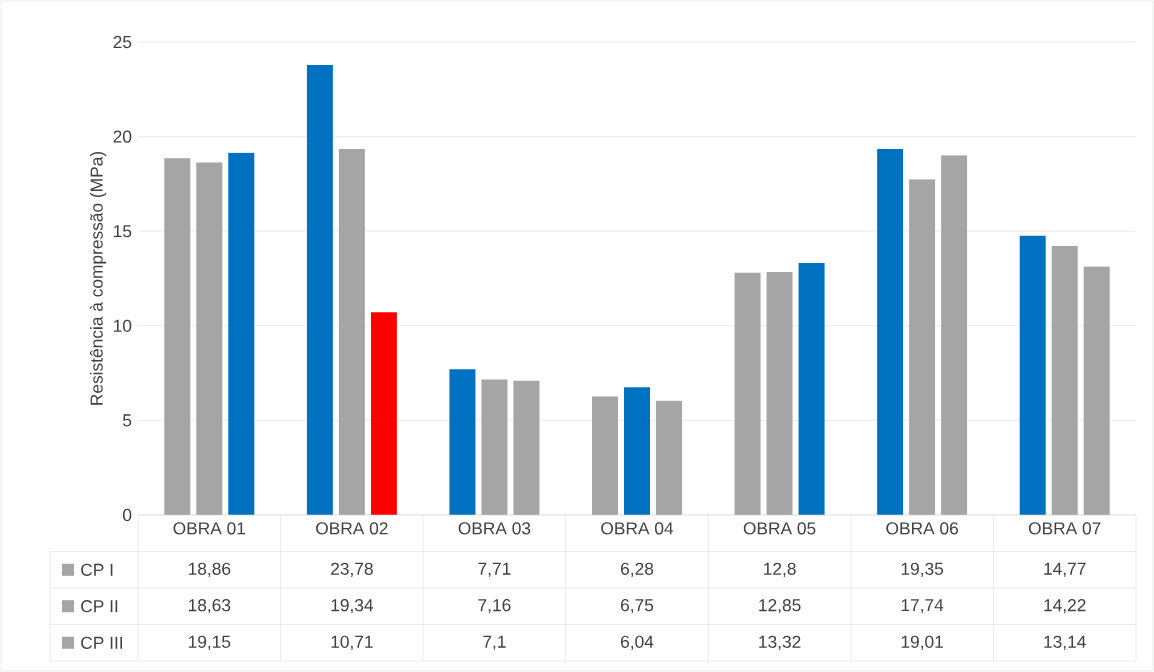  What do you see at coordinates (209, 606) in the screenshot?
I see `data-label: 18,63` at bounding box center [209, 606].